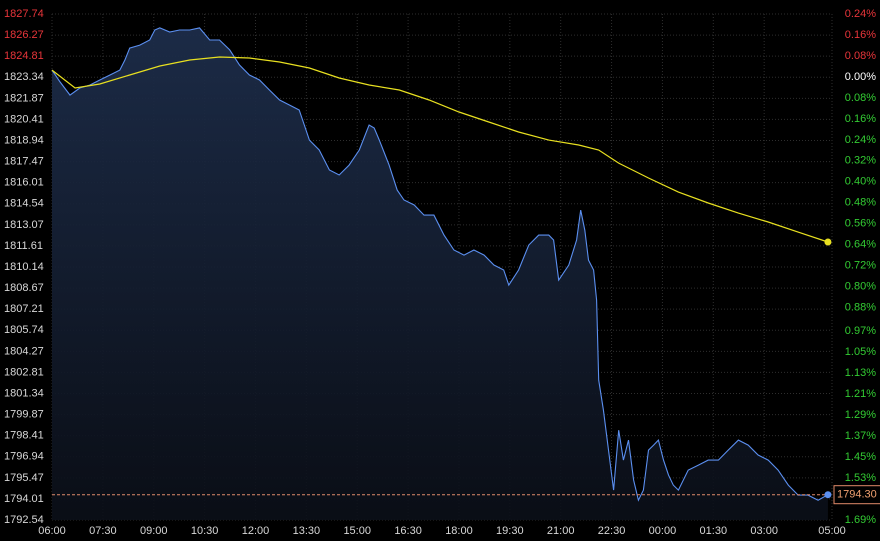 This screenshot has height=541, width=880. I want to click on y2-tick-label: 0.00%, so click(860, 77).